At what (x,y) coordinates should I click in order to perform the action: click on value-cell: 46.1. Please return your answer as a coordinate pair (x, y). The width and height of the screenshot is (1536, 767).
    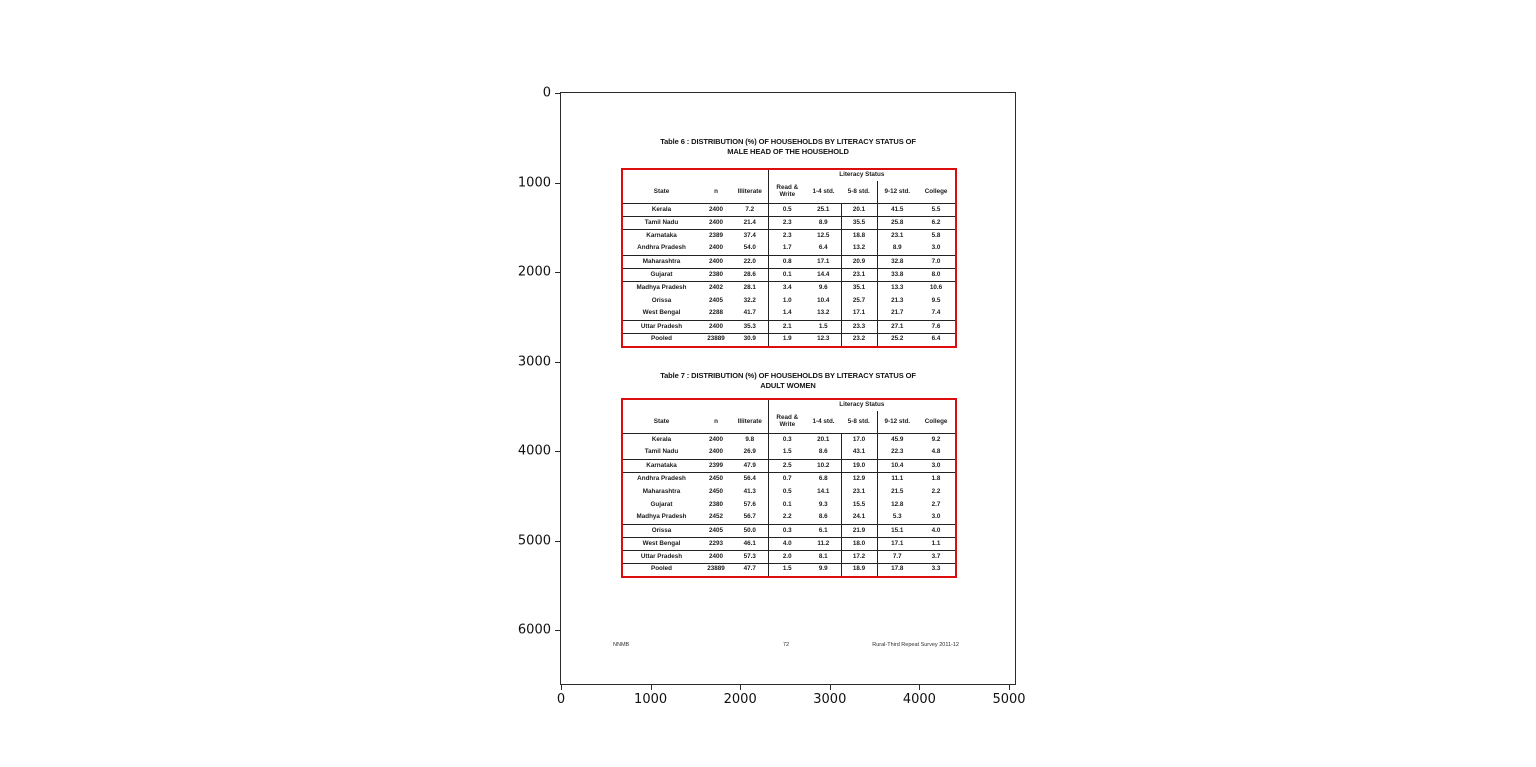
    Looking at the image, I should click on (750, 544).